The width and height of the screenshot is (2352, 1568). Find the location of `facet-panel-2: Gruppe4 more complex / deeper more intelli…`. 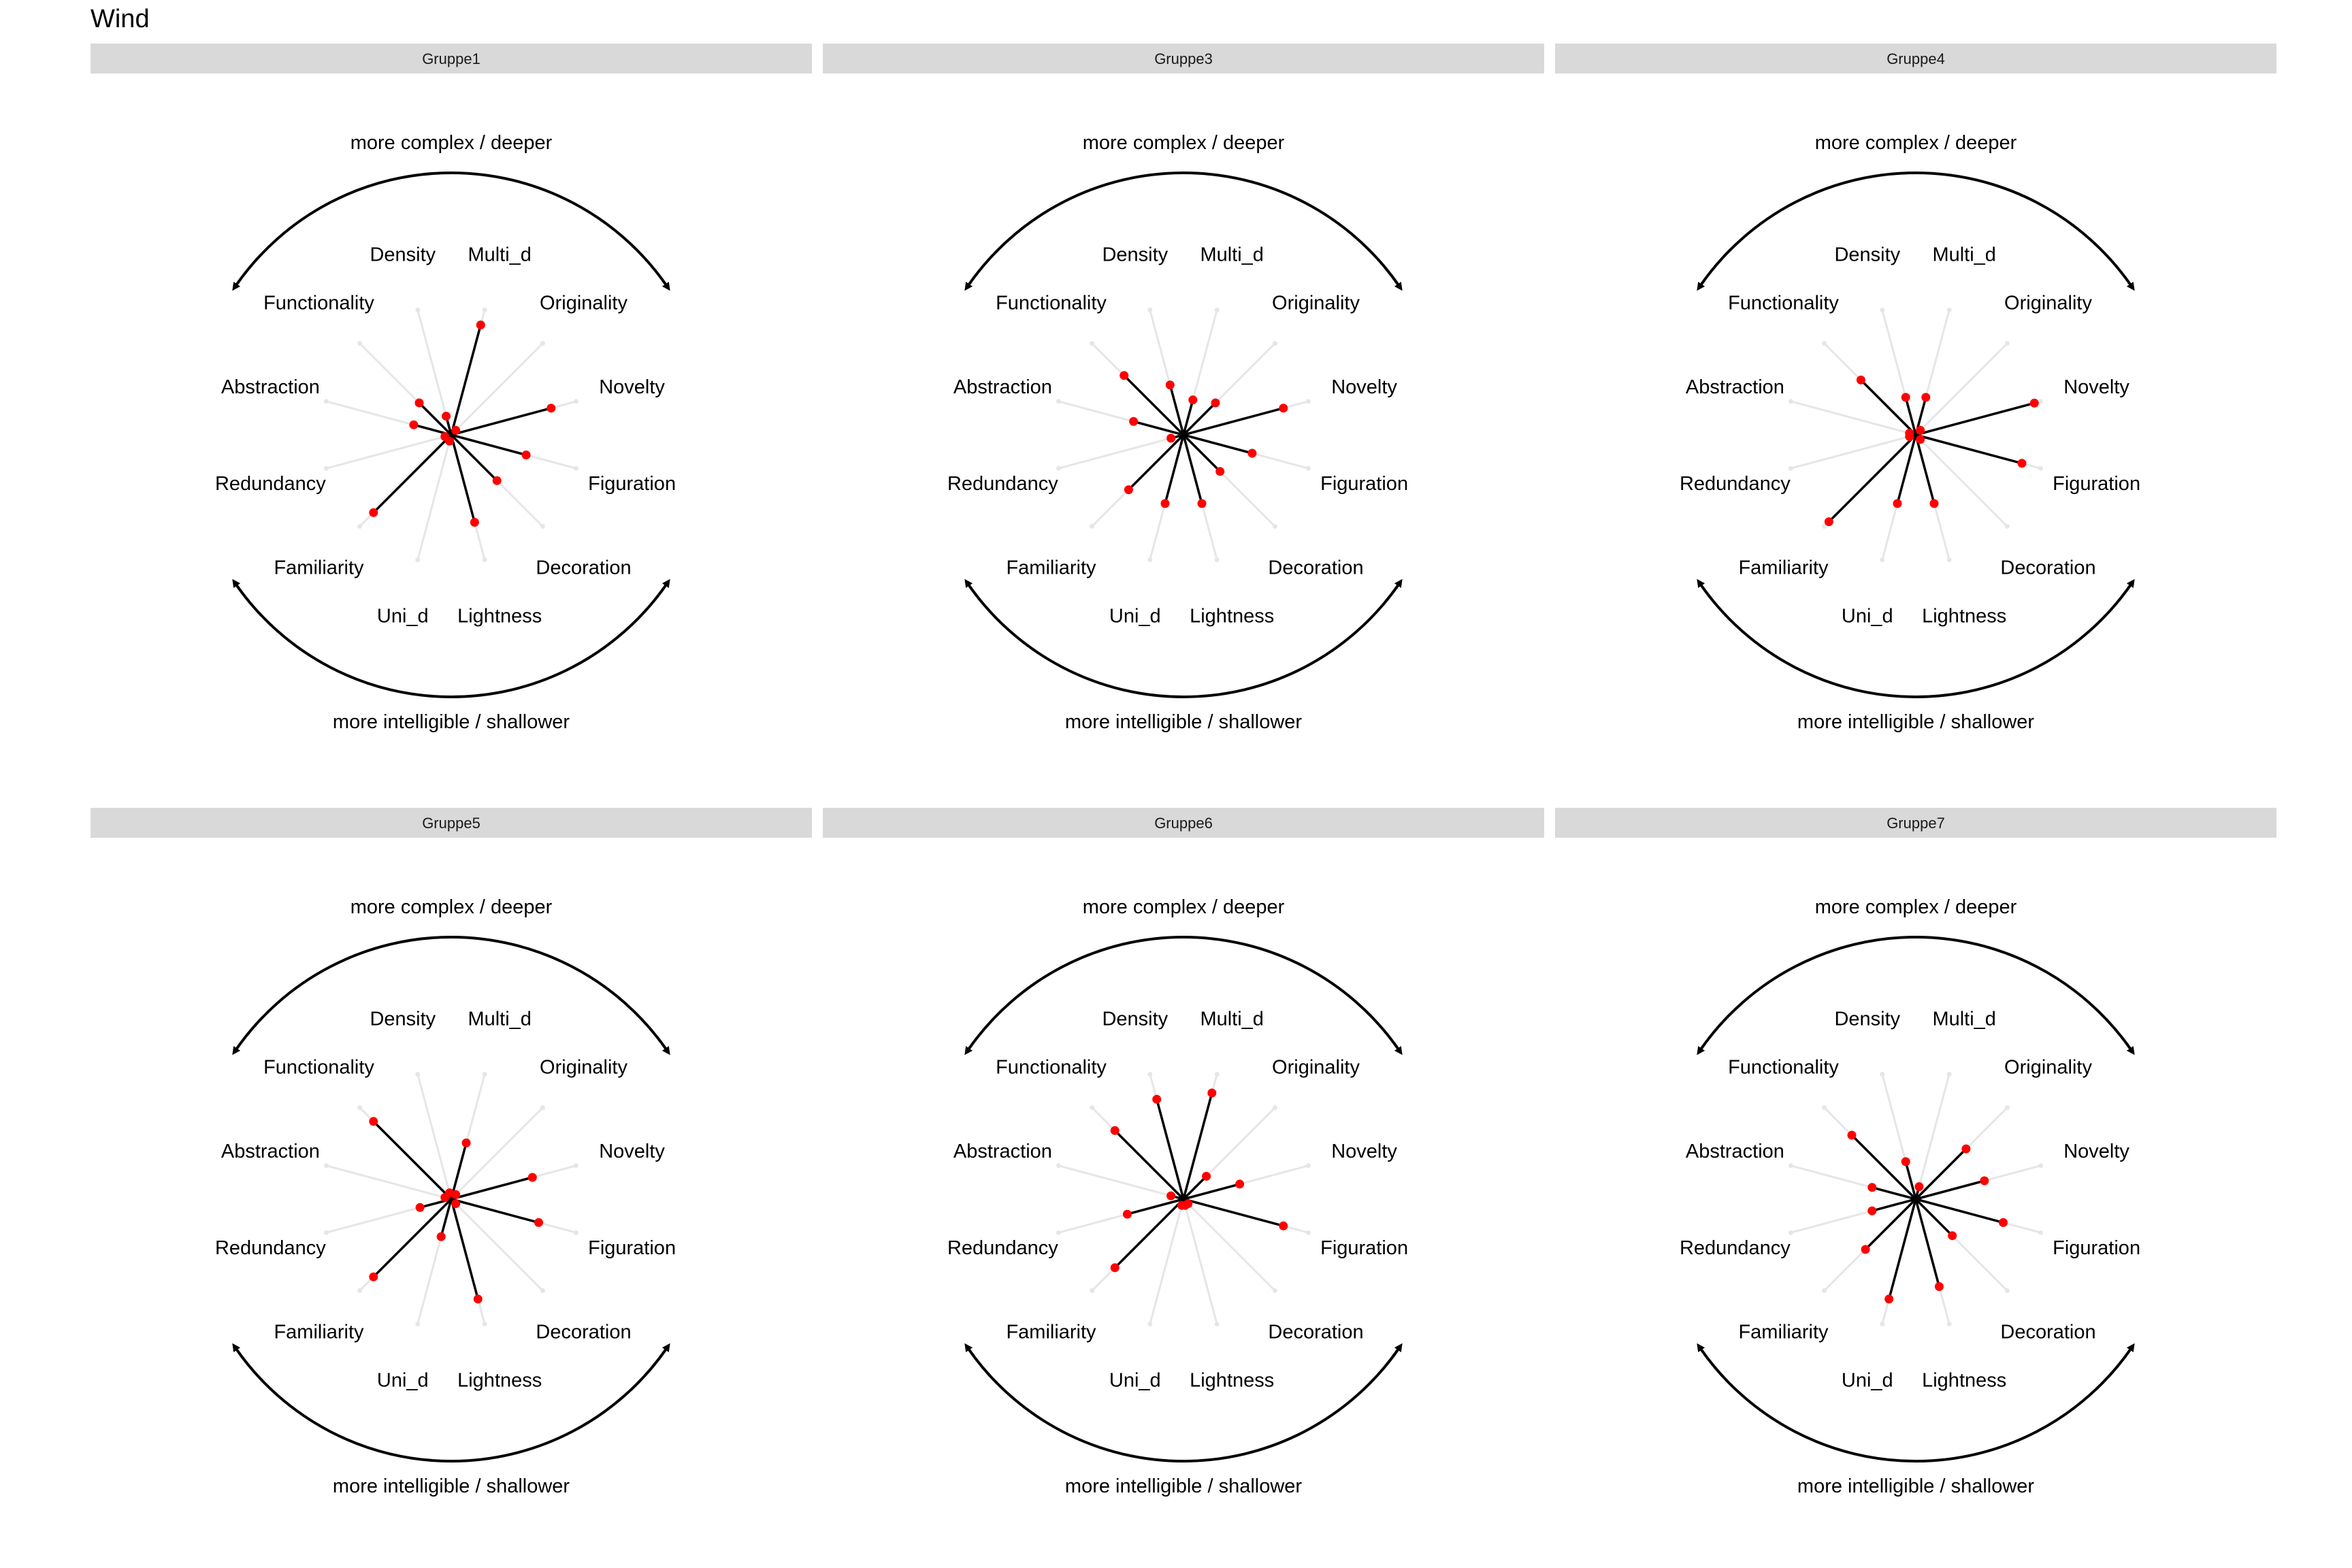

facet-panel-2: Gruppe4 more complex / deeper more intelli… is located at coordinates (1916, 389).